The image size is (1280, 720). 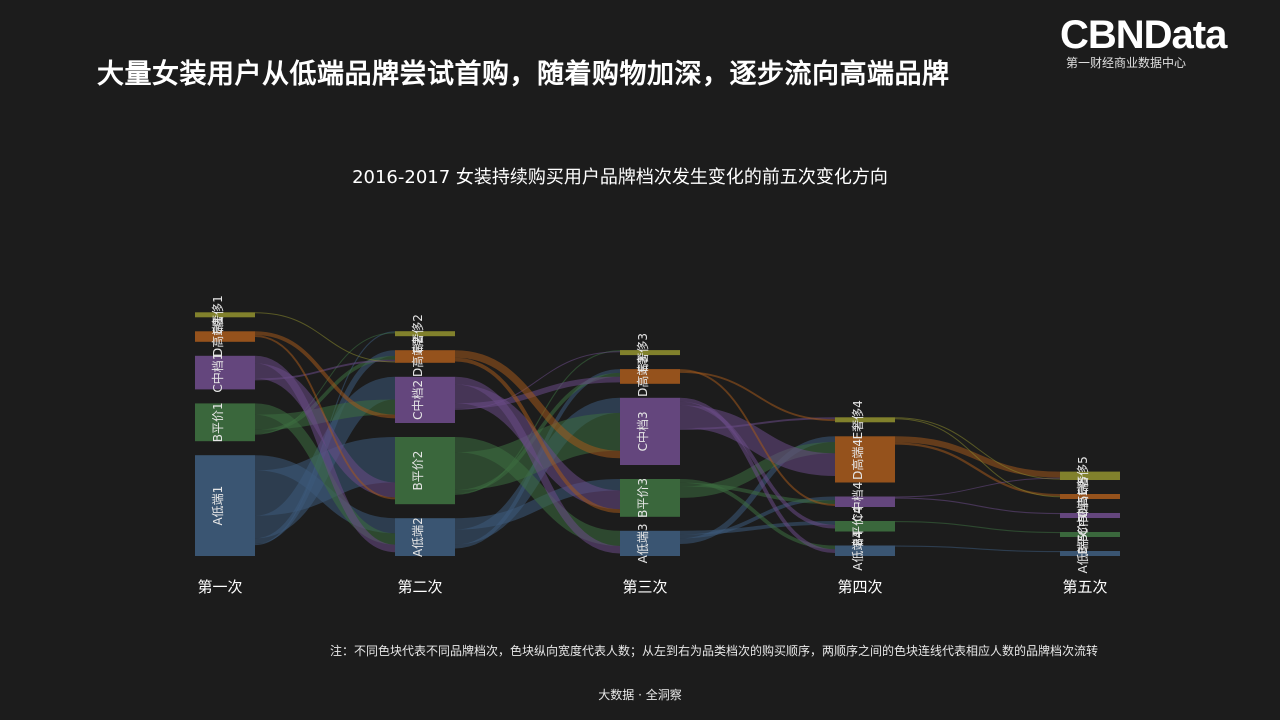 What do you see at coordinates (640, 695) in the screenshot?
I see `page-footer: 大数据 · 全洞察` at bounding box center [640, 695].